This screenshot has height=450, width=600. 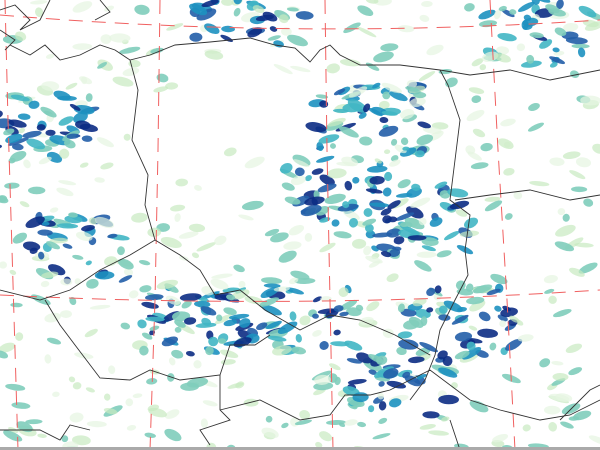 I want to click on border-poland-south, so click(x=292, y=297).